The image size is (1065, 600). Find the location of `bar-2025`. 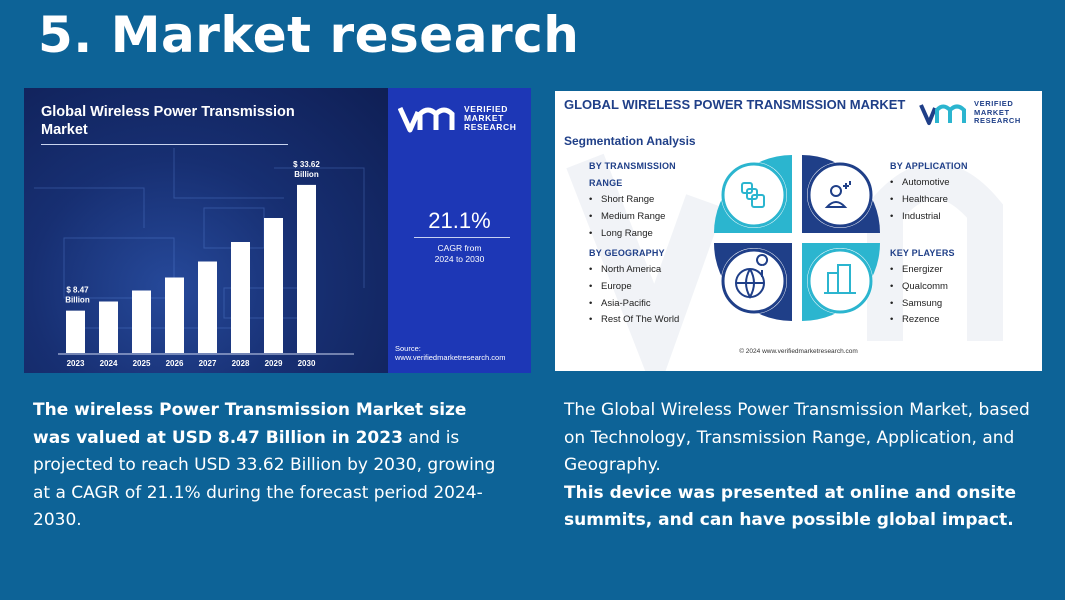

bar-2025 is located at coordinates (141, 321).